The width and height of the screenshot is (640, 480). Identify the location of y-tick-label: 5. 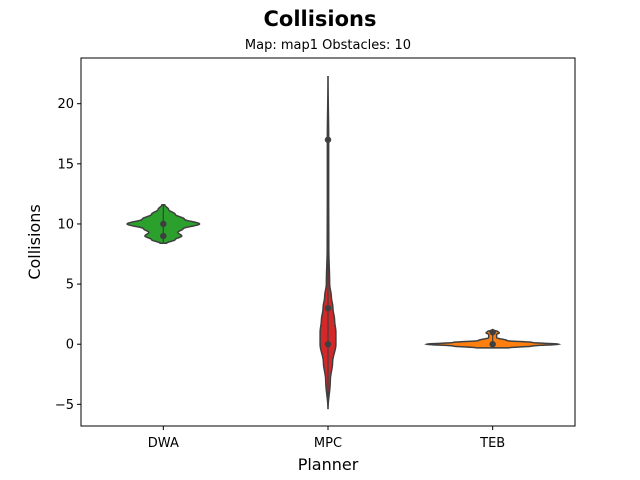
(70, 285).